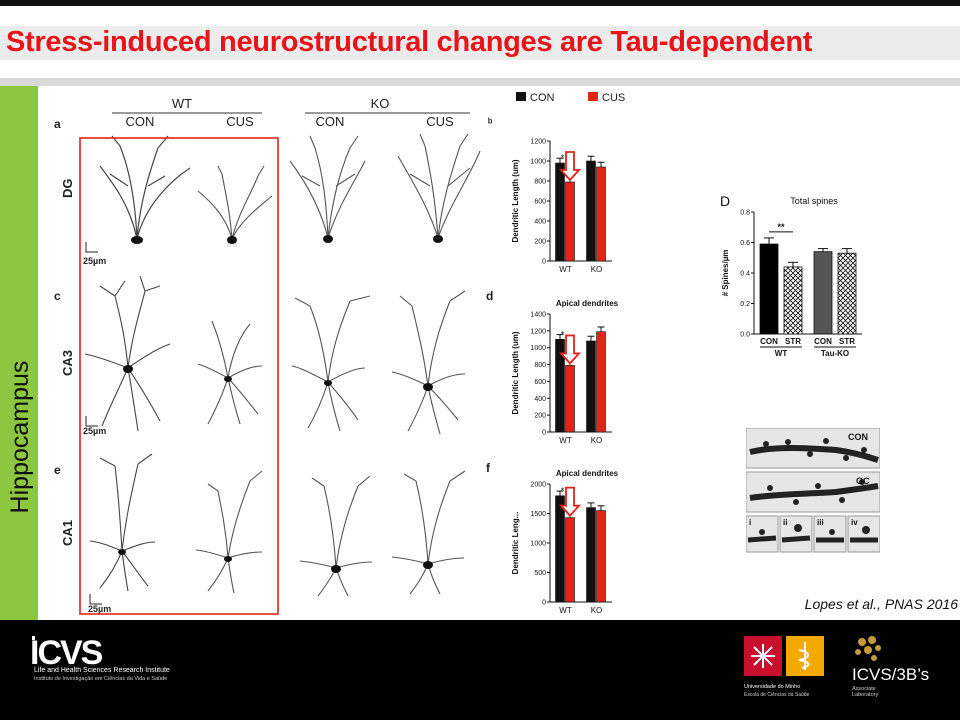  I want to click on condition-label-wt-cus: CUS, so click(240, 121).